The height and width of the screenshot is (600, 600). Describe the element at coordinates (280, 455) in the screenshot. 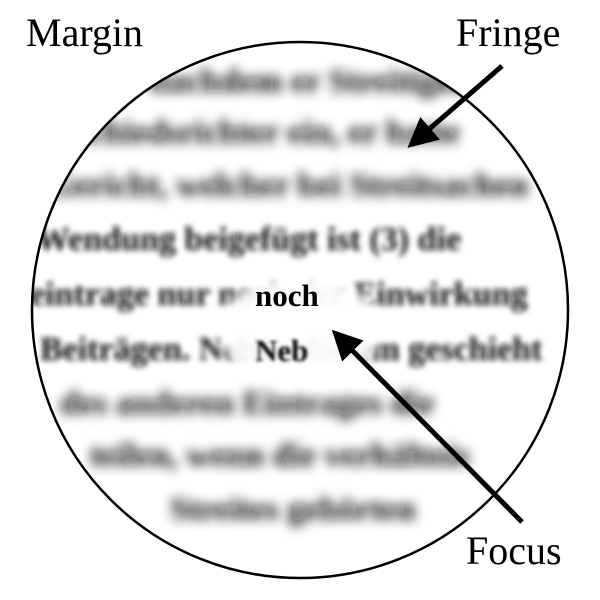

I see `blurred-line: teilen, wenn die verhältnis` at that location.